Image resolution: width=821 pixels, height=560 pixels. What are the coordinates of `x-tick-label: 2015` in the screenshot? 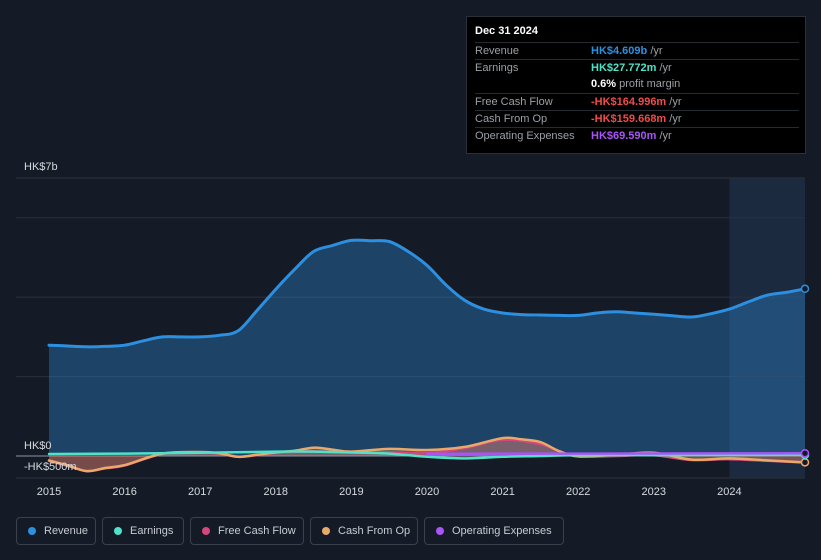 It's located at (49, 492).